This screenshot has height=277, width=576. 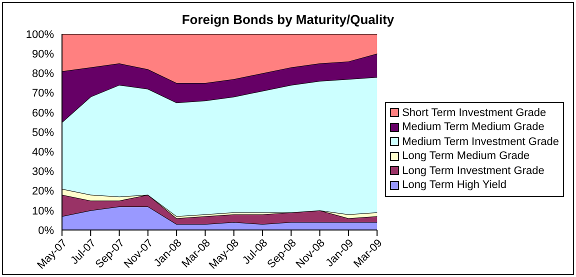 What do you see at coordinates (40, 34) in the screenshot?
I see `y-tick-label: 100%` at bounding box center [40, 34].